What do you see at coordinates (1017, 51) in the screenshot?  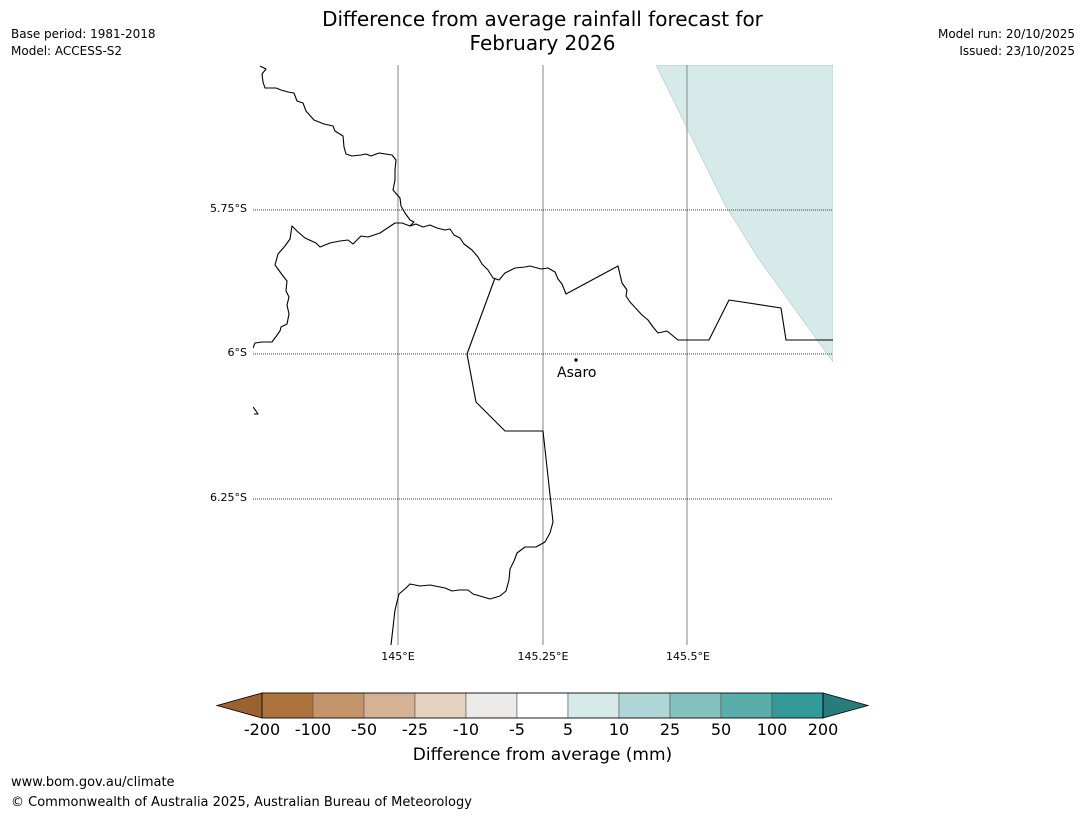 I see `issued-text: Issued: 23/10/2025` at bounding box center [1017, 51].